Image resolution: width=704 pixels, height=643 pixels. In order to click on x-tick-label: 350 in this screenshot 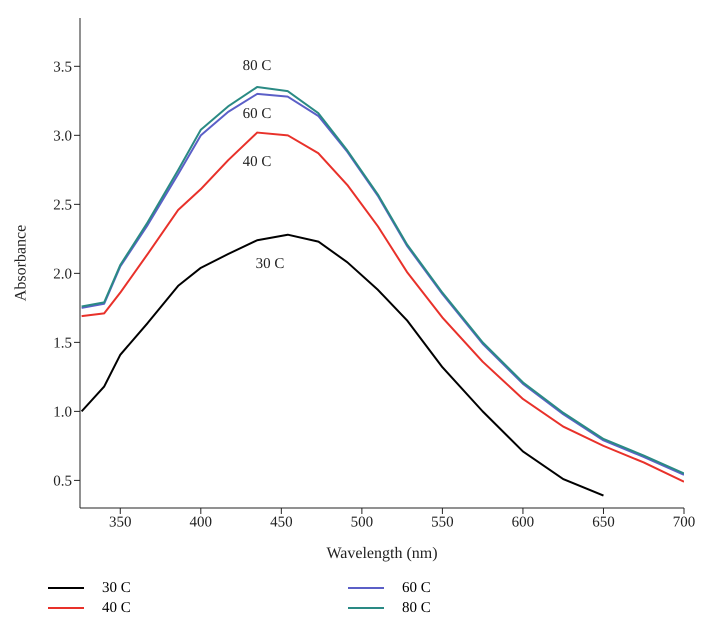, I will do `click(120, 522)`.